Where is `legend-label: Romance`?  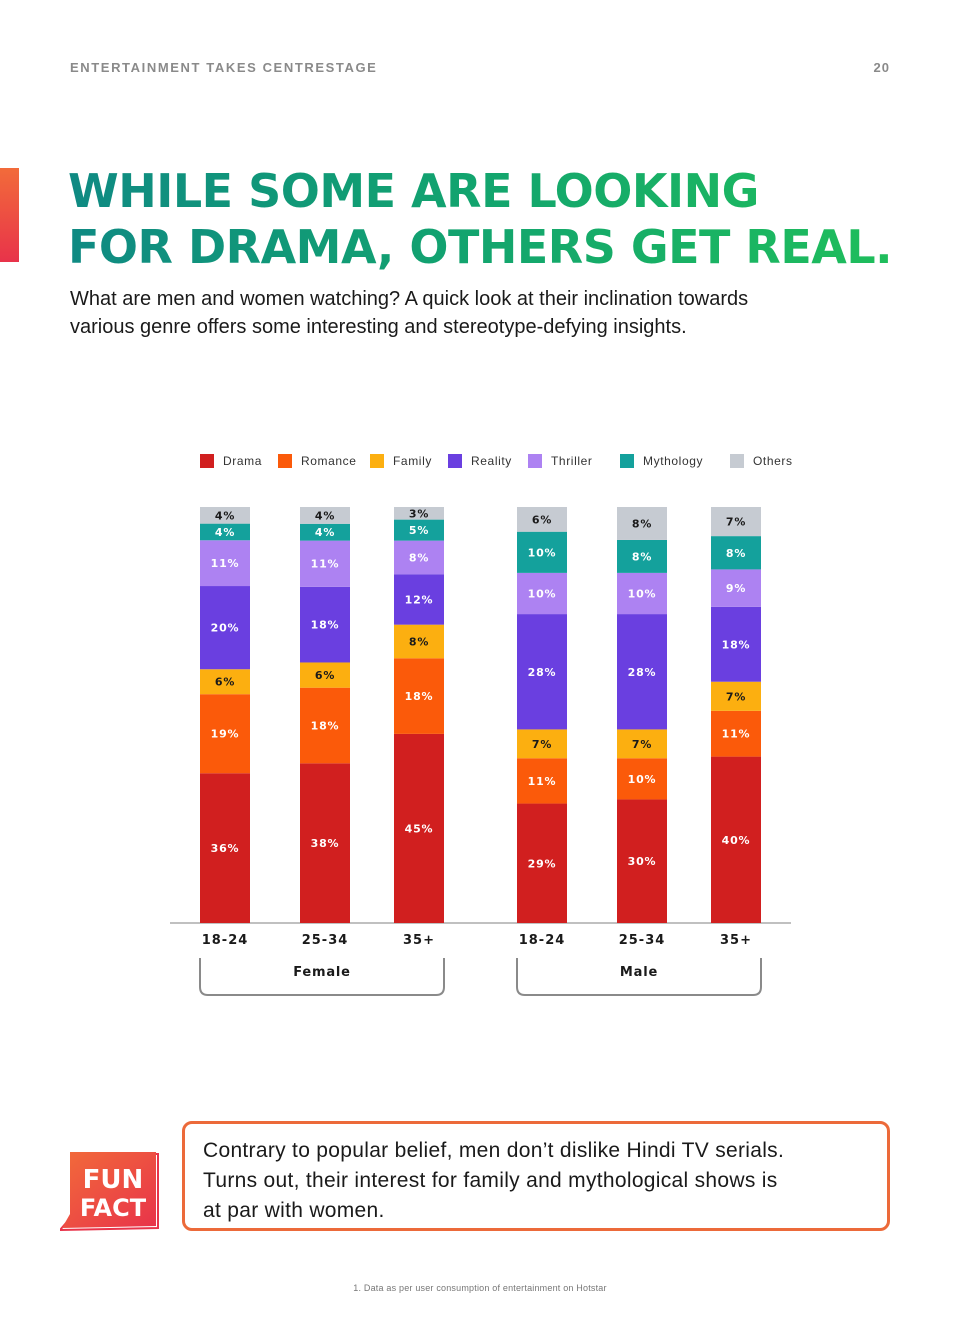 legend-label: Romance is located at coordinates (329, 461).